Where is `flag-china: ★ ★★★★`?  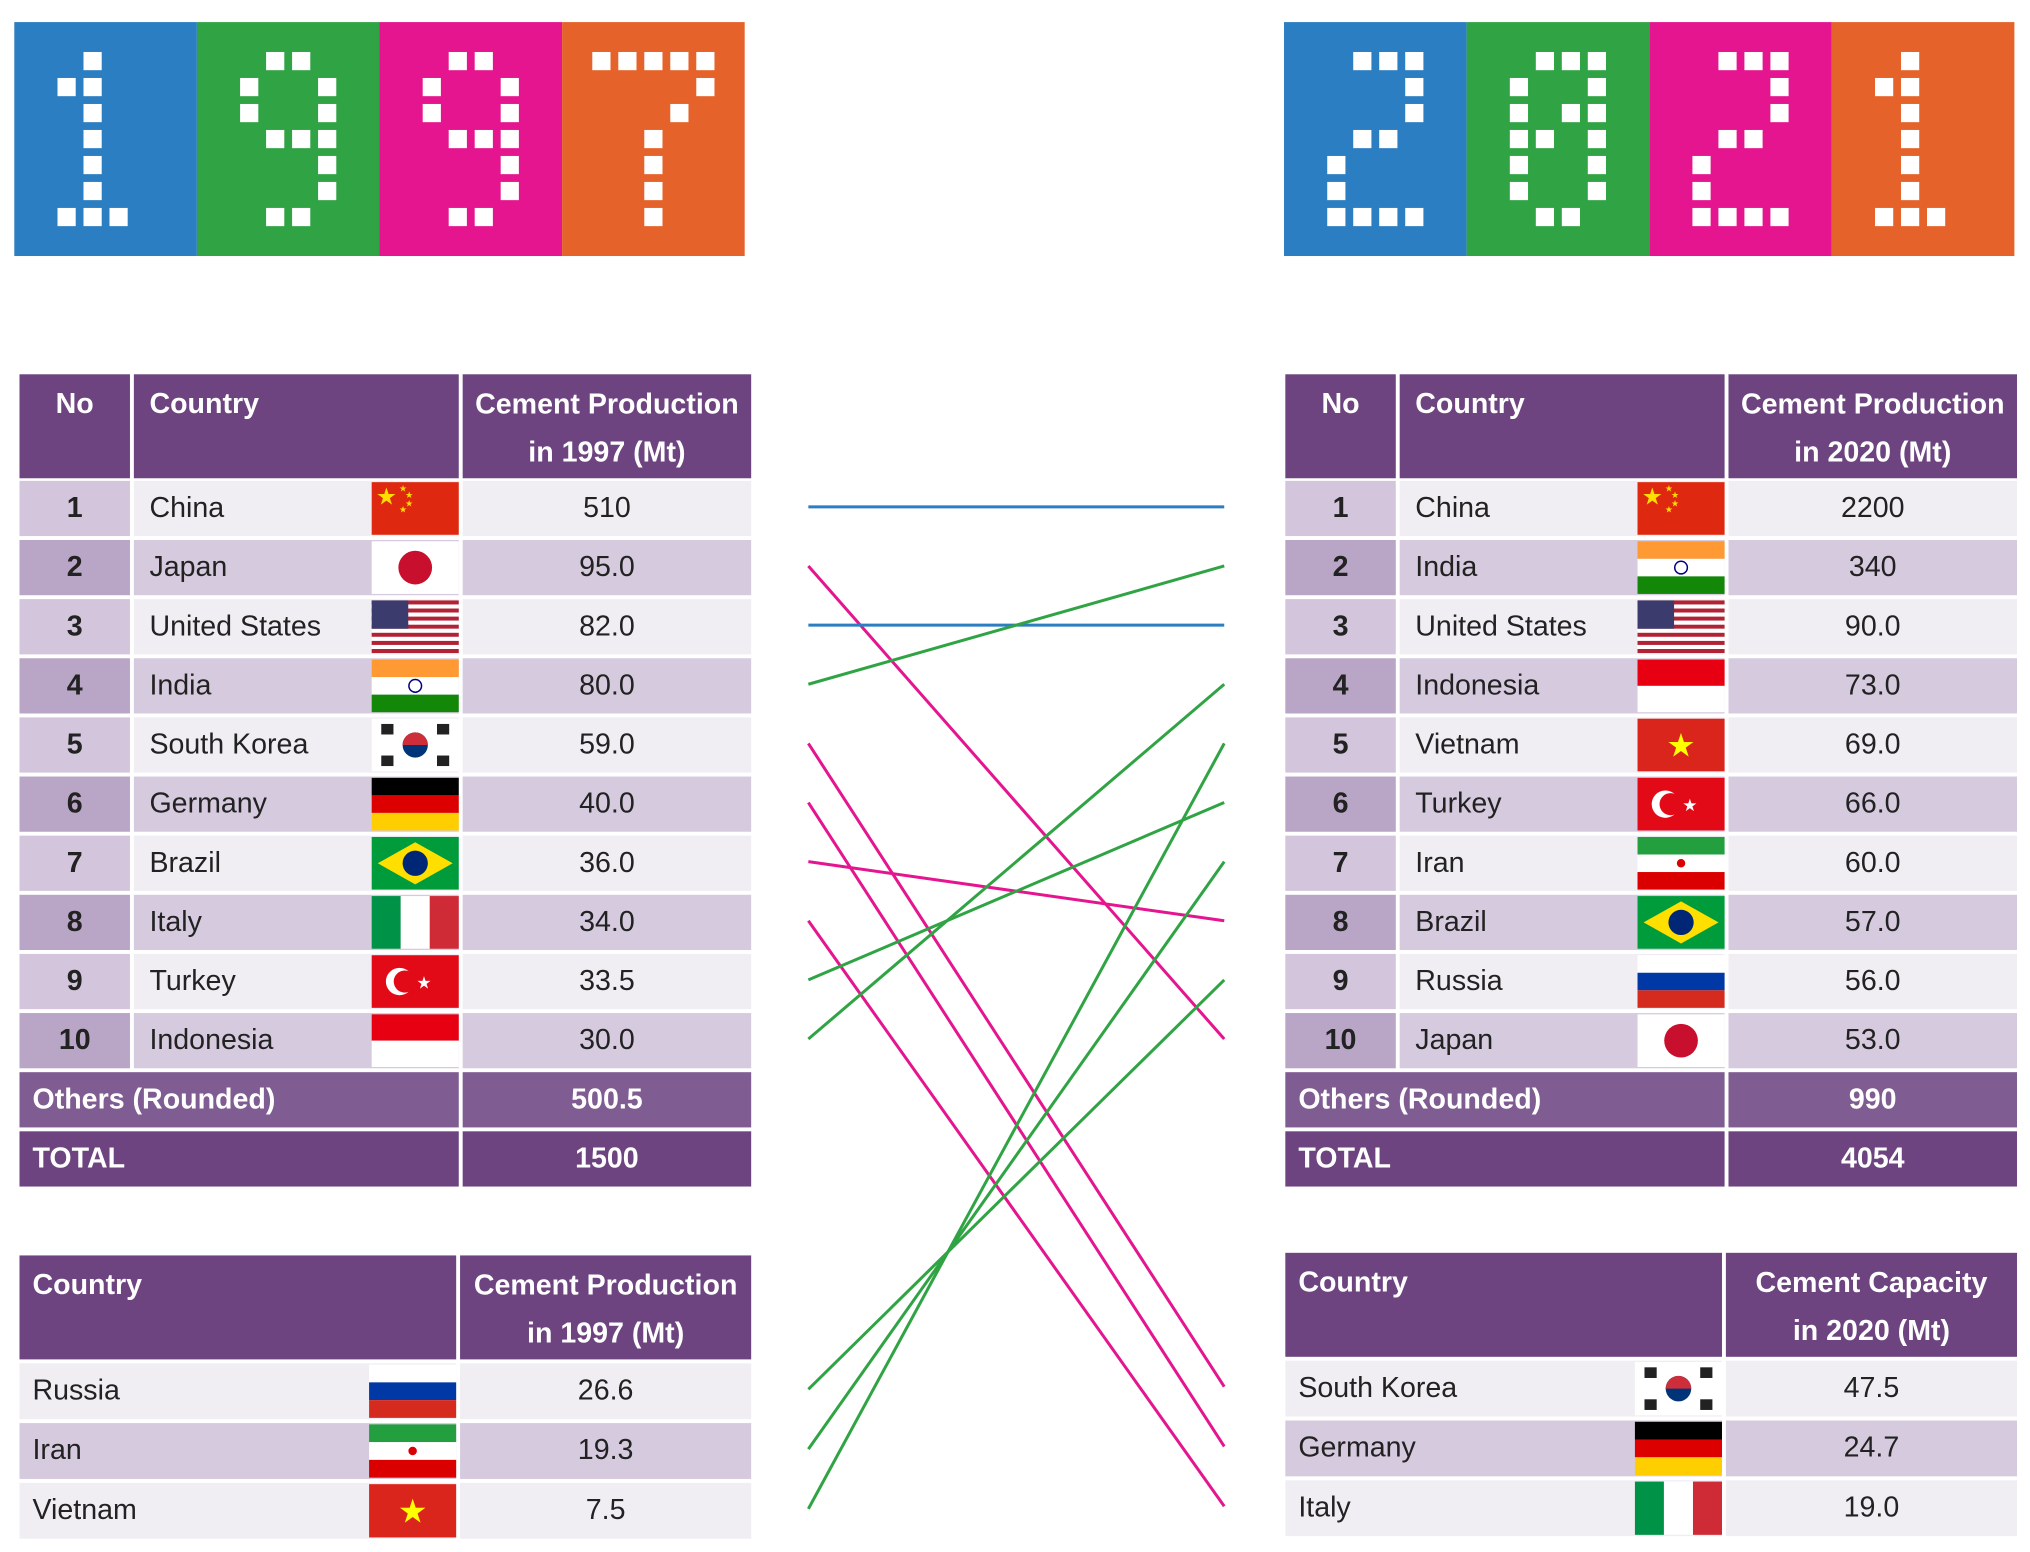 flag-china: ★ ★★★★ is located at coordinates (1681, 508).